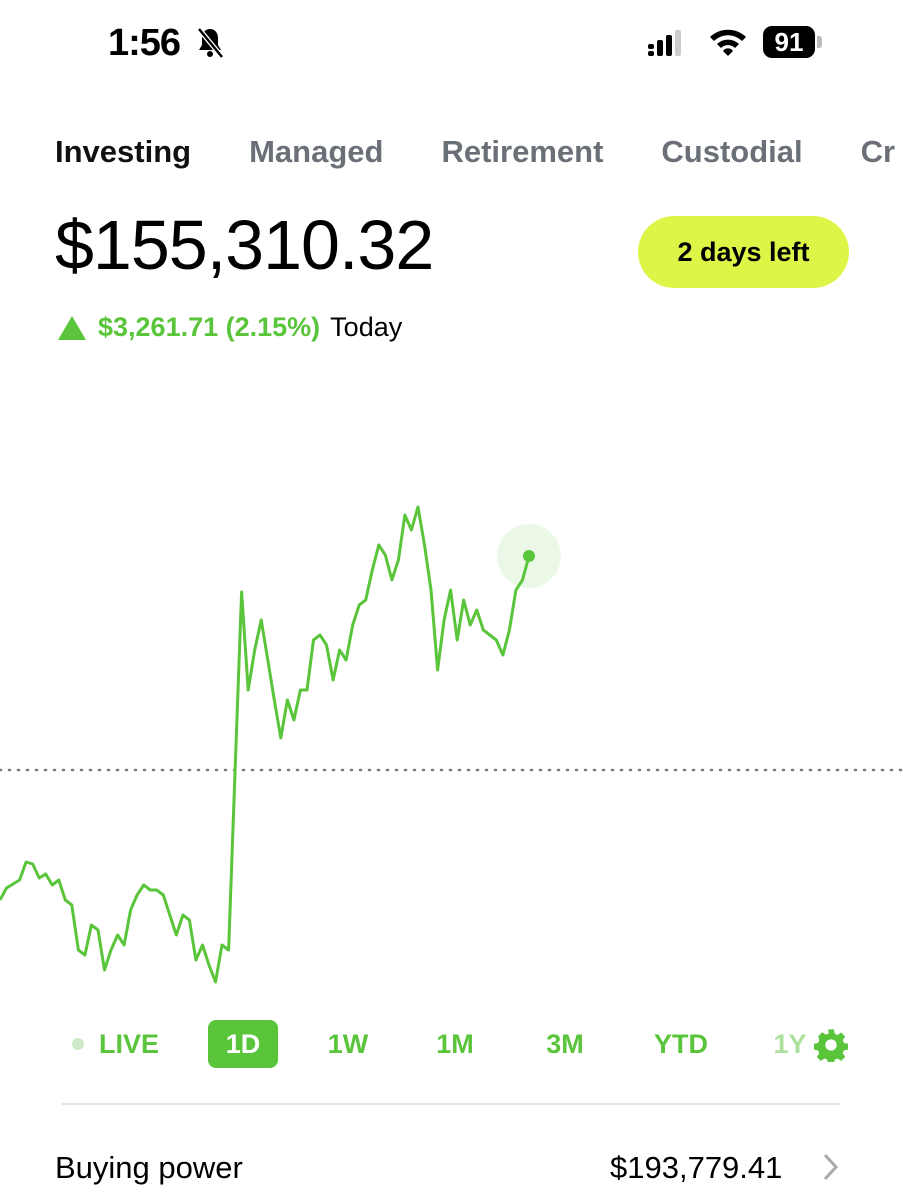 This screenshot has width=903, height=1200. Describe the element at coordinates (728, 42) in the screenshot. I see `wifi-icon` at that location.